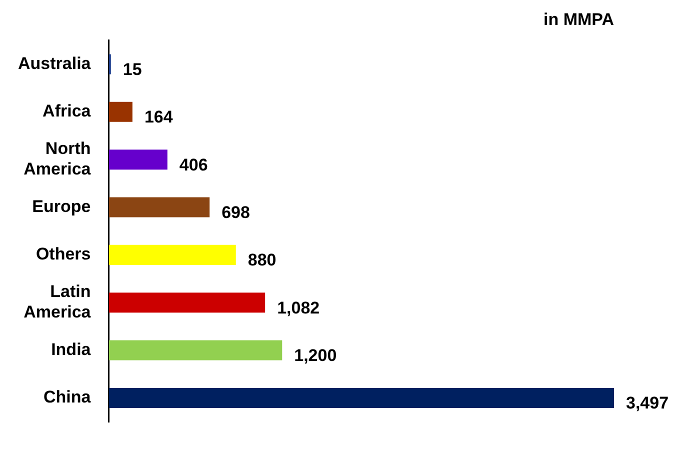 This screenshot has width=686, height=450. What do you see at coordinates (58, 302) in the screenshot?
I see `y-tick-label: Latin America` at bounding box center [58, 302].